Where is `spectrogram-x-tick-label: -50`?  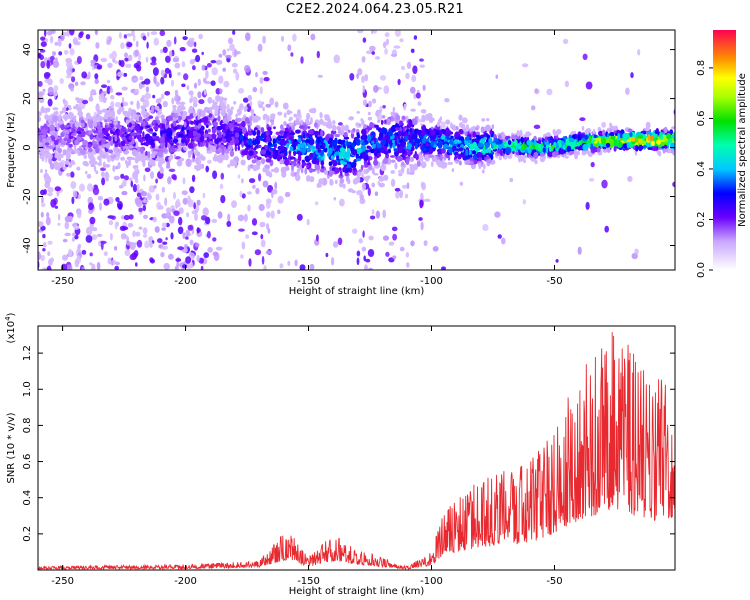 spectrogram-x-tick-label: -50 is located at coordinates (554, 281).